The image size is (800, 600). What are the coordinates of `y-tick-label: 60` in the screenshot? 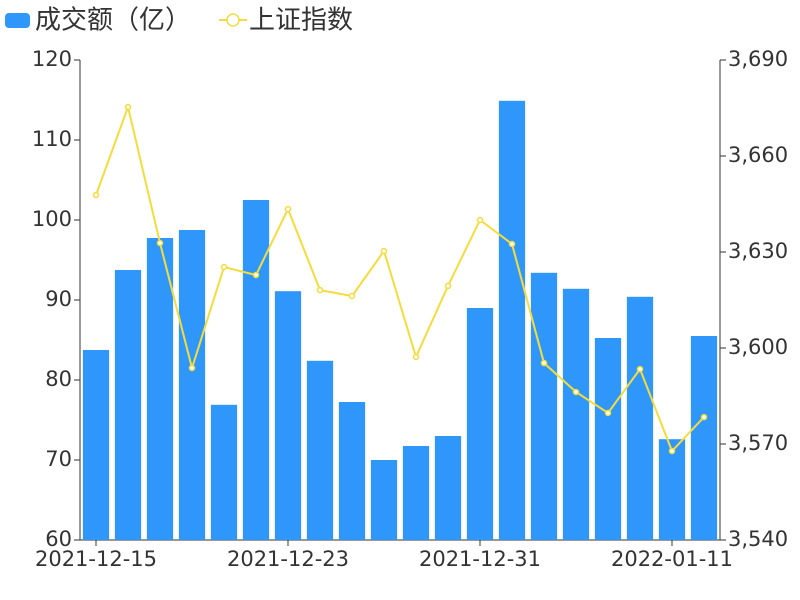 It's located at (58, 539).